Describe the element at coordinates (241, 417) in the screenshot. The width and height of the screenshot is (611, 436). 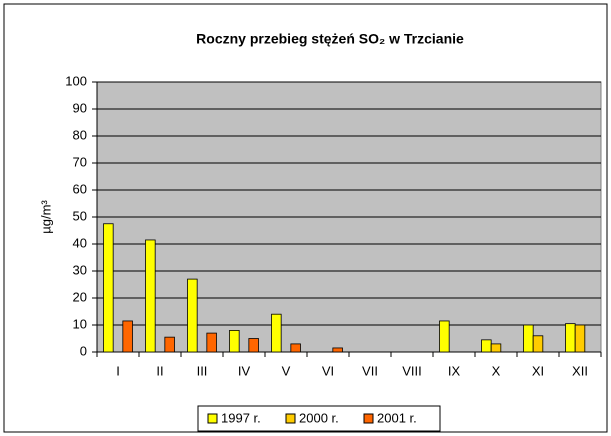
I see `legend-label: 1997 r.` at that location.